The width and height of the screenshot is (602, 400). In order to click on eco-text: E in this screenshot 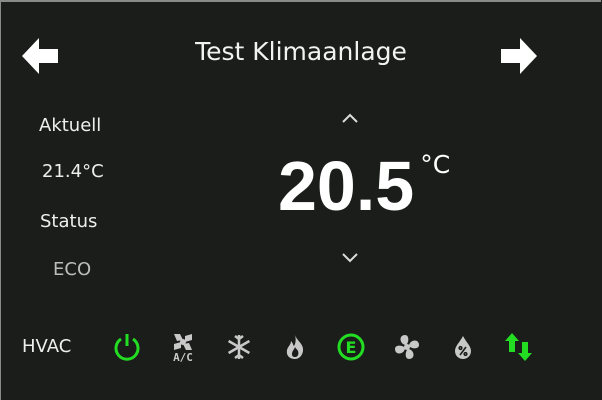, I will do `click(351, 347)`.